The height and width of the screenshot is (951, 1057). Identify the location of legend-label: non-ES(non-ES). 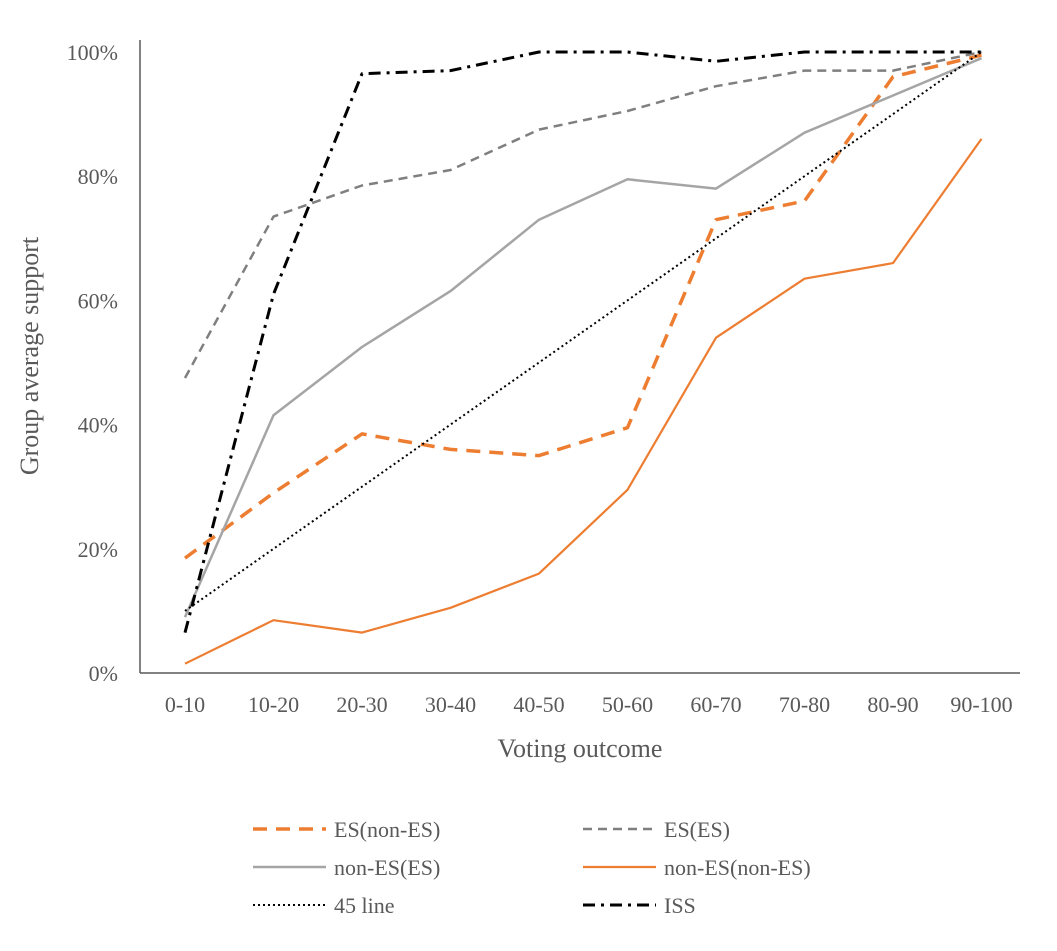
(737, 867).